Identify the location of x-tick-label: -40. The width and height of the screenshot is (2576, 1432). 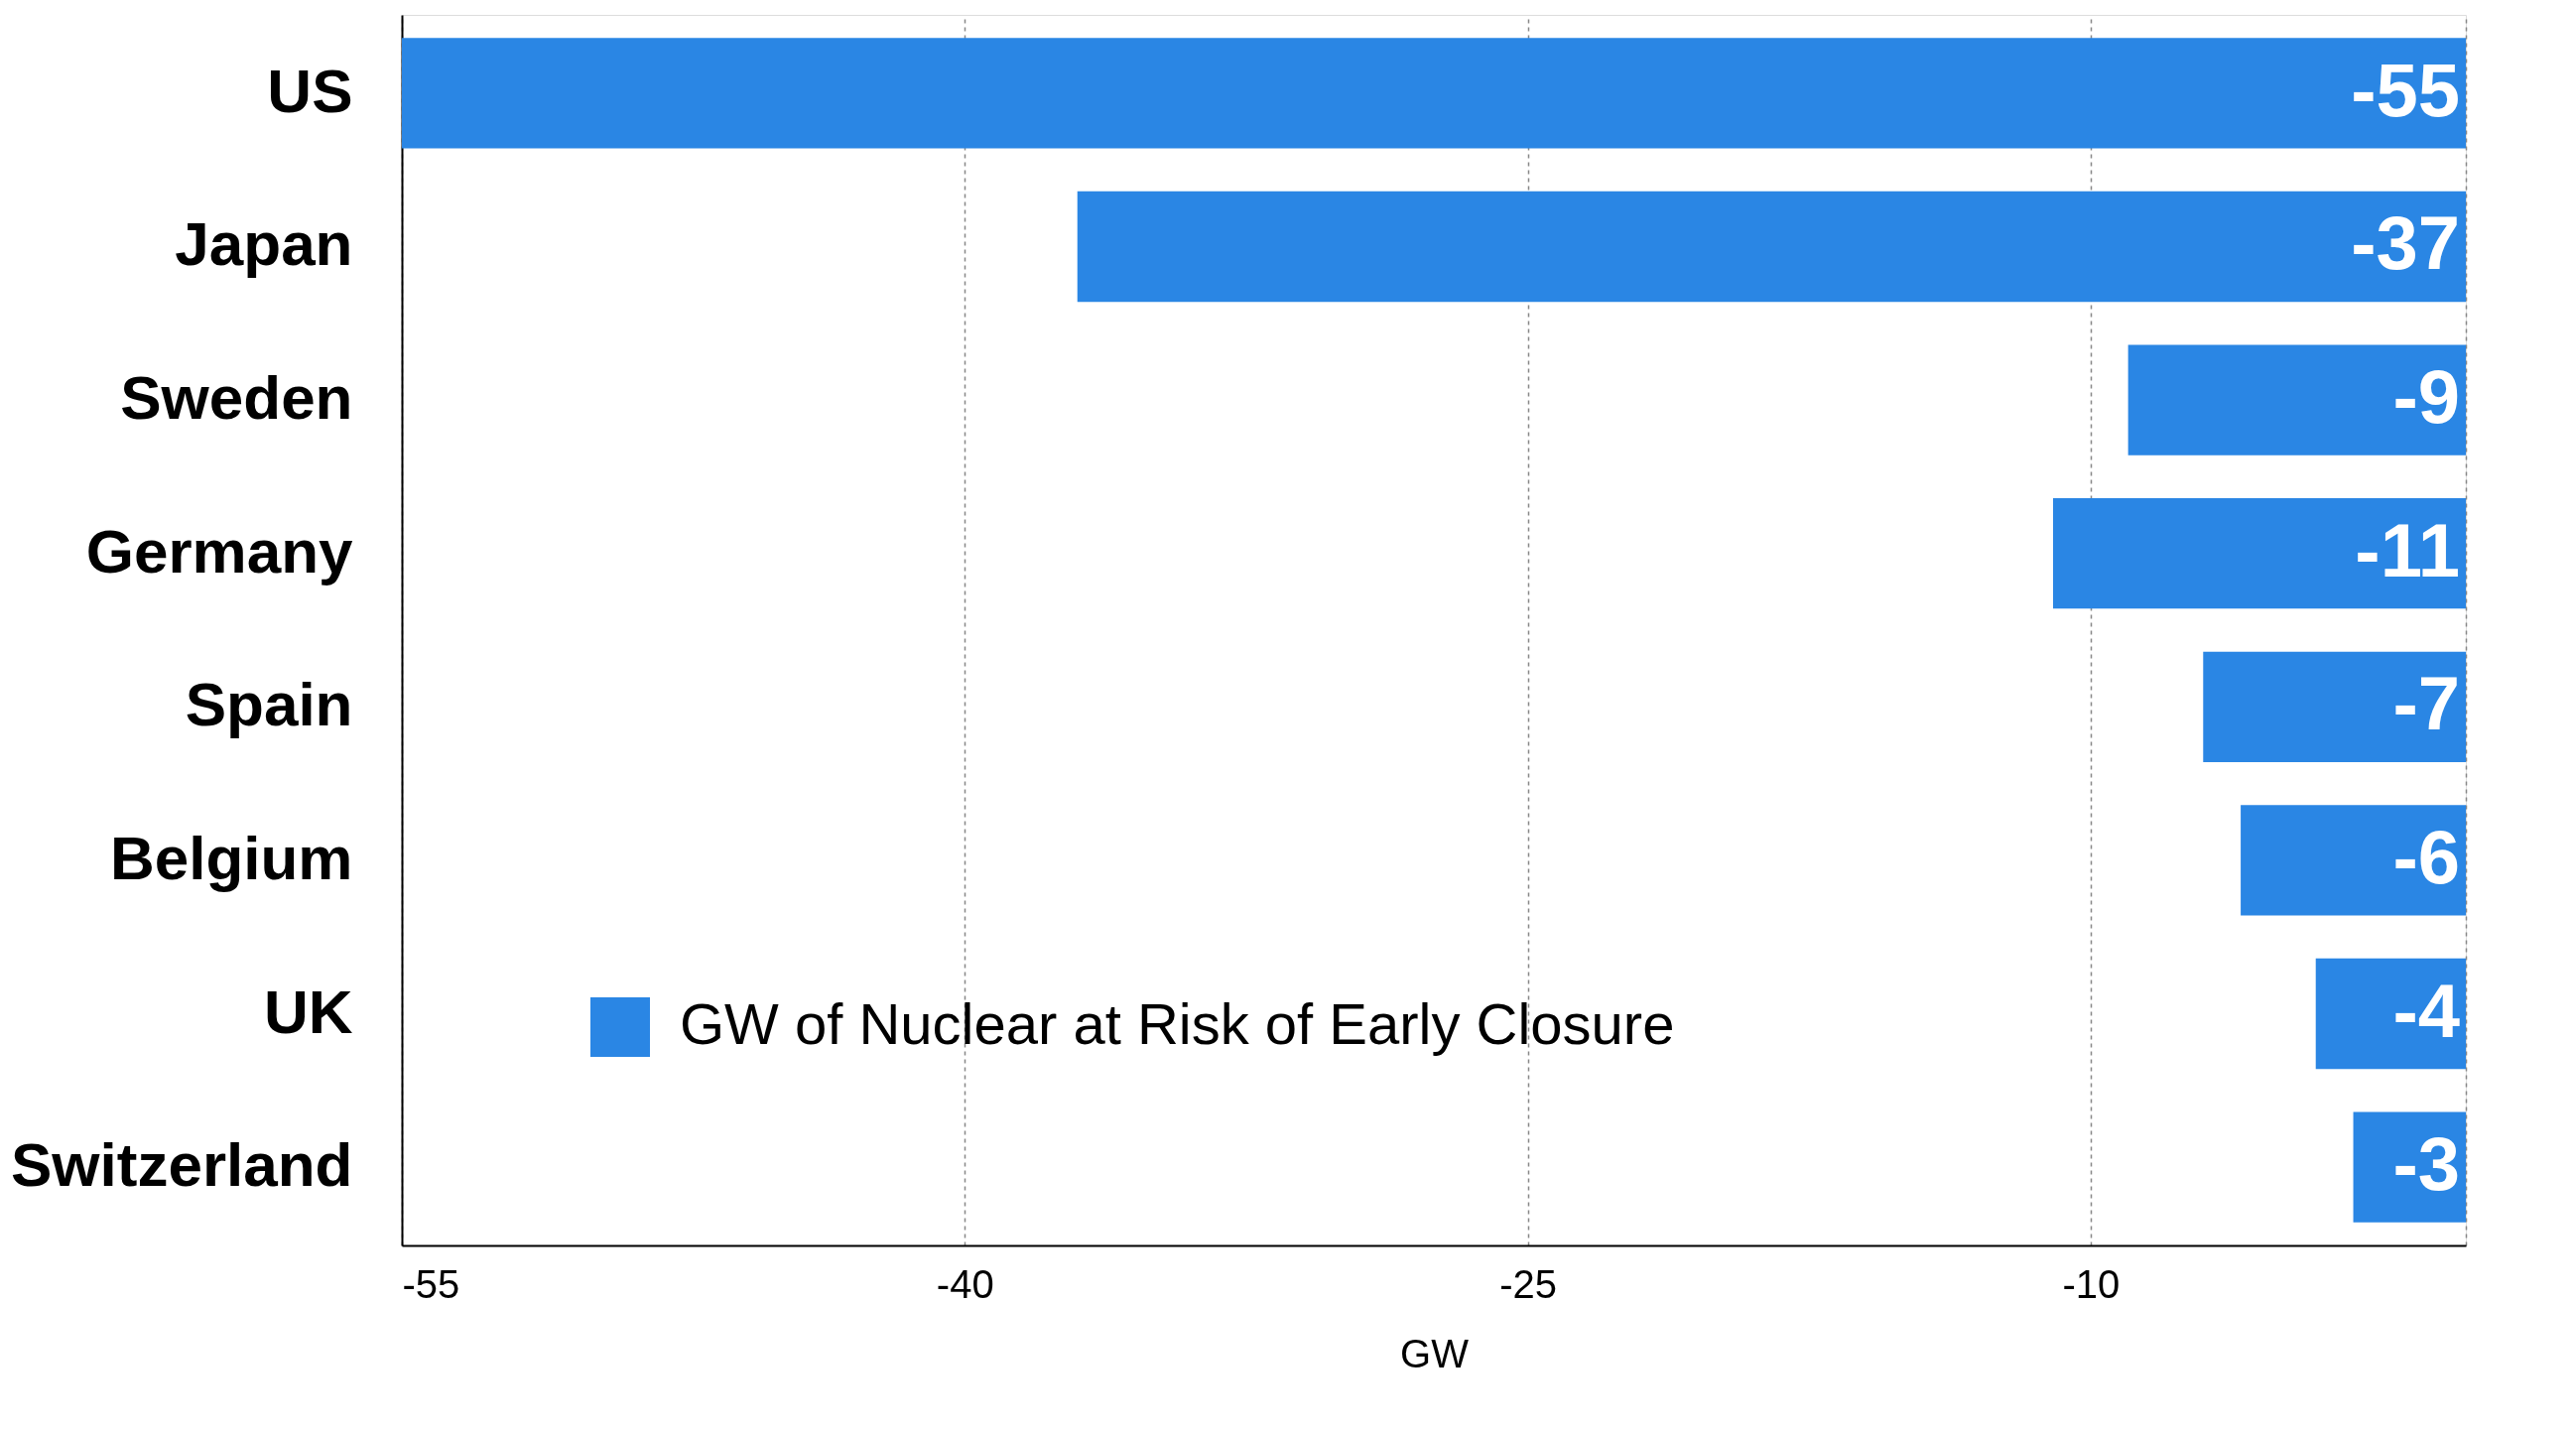
(965, 1283).